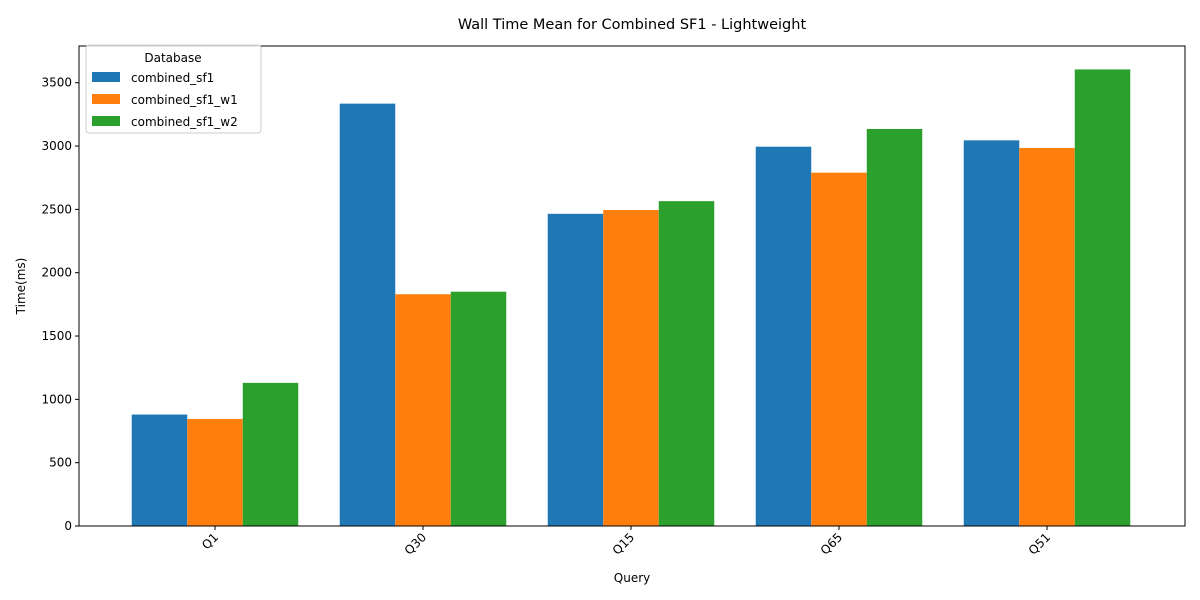  What do you see at coordinates (894, 327) in the screenshot?
I see `bar-combined_sf1_w2-Q65` at bounding box center [894, 327].